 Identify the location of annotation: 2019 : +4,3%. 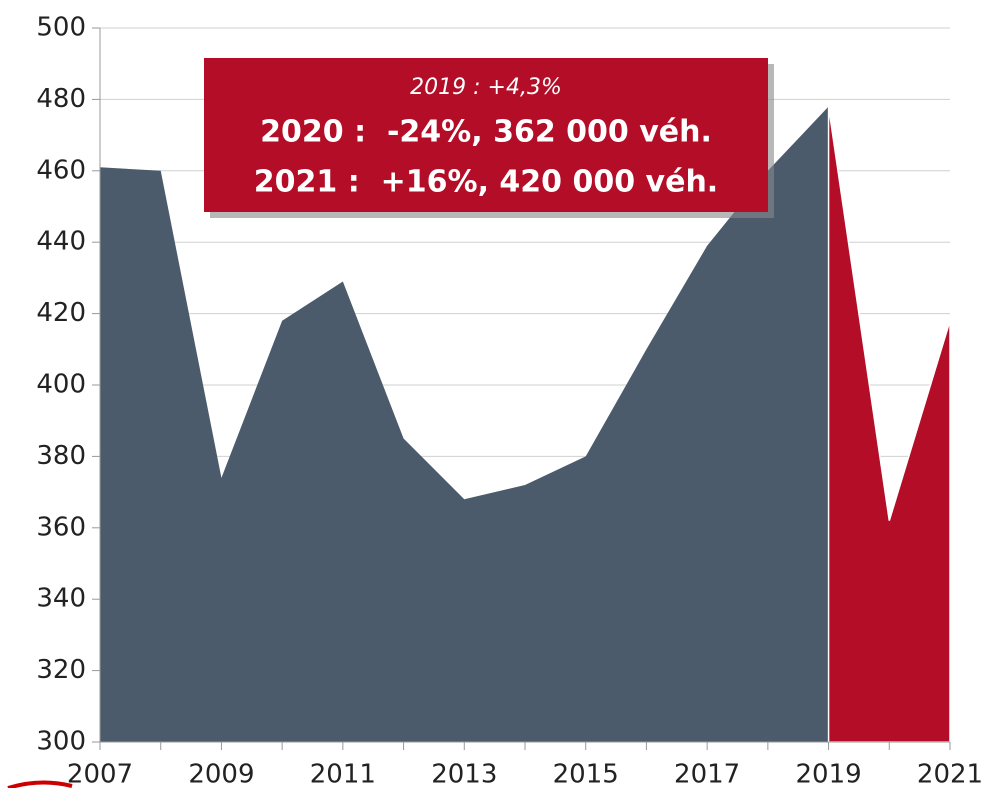
(486, 87).